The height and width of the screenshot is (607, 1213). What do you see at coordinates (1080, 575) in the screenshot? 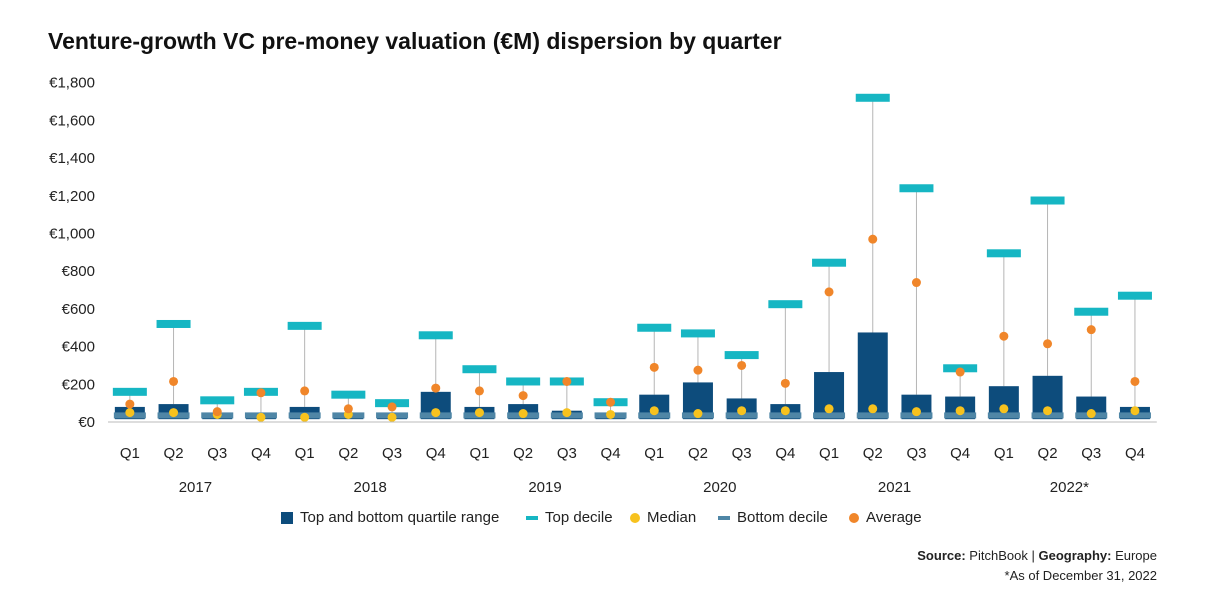
I see `footnote: *As of December 31, 2022` at bounding box center [1080, 575].